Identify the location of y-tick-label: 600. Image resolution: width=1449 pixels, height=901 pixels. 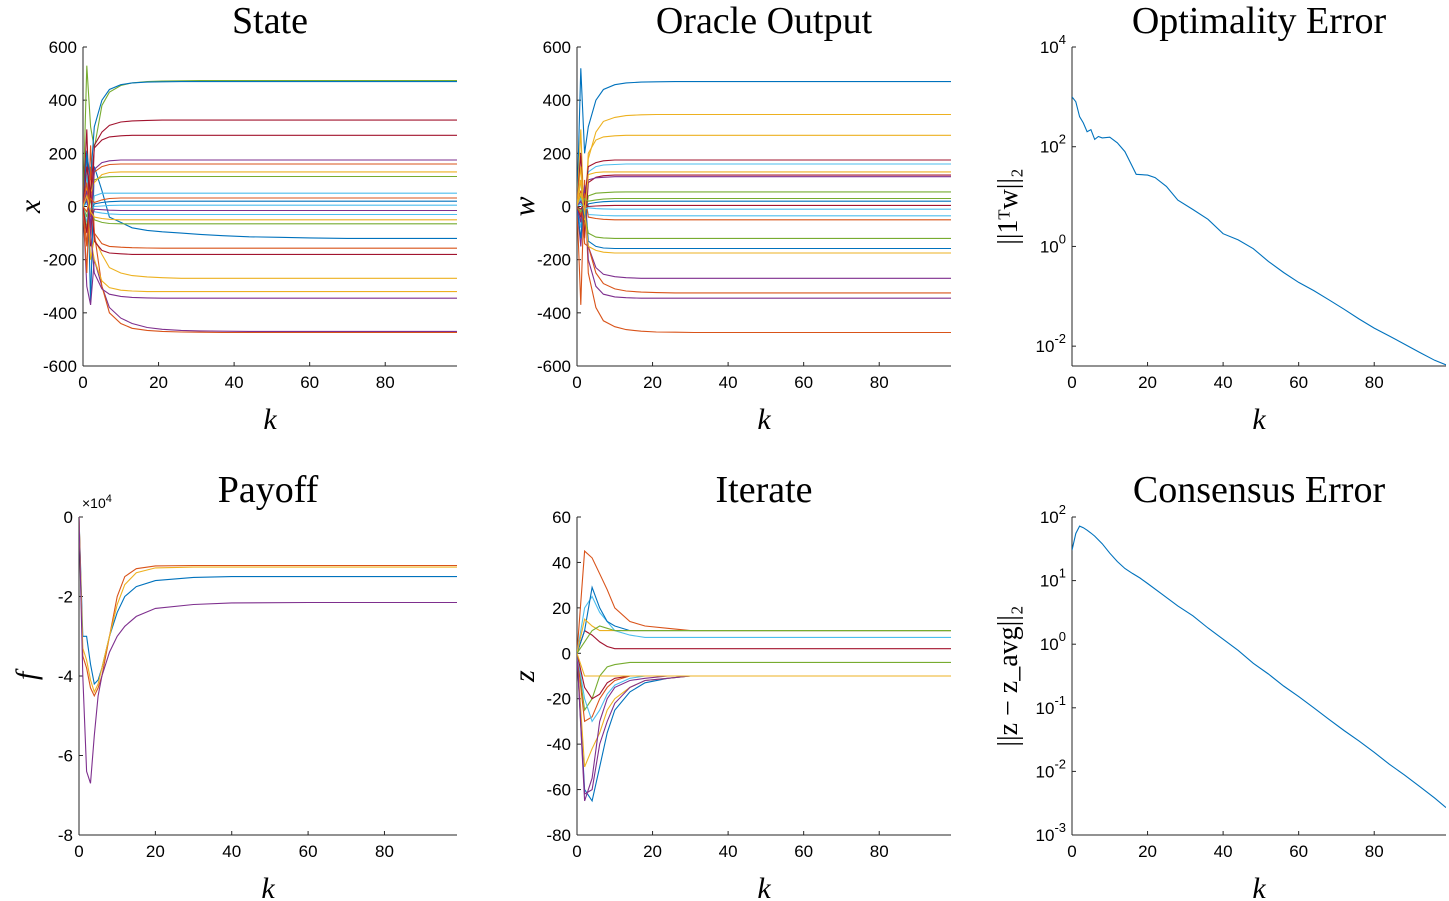
(63, 47).